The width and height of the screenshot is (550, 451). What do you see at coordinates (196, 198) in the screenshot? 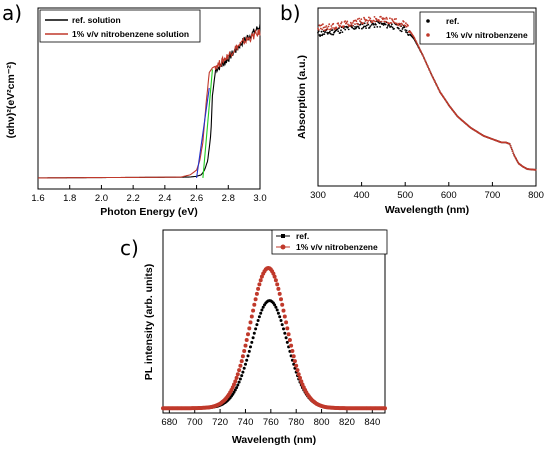
I see `panel-a-xtick-label: 2.6` at bounding box center [196, 198].